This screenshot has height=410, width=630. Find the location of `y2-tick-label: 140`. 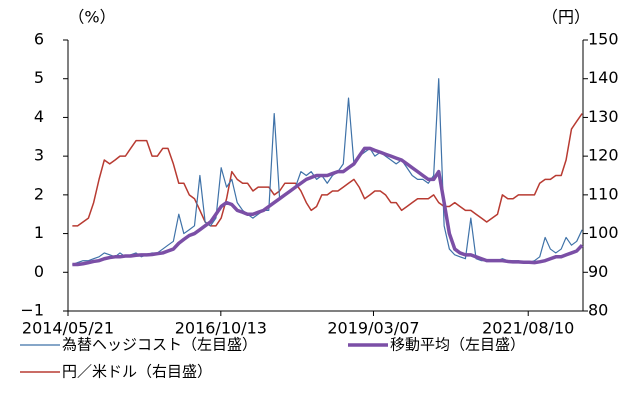

y2-tick-label: 140 is located at coordinates (603, 77).